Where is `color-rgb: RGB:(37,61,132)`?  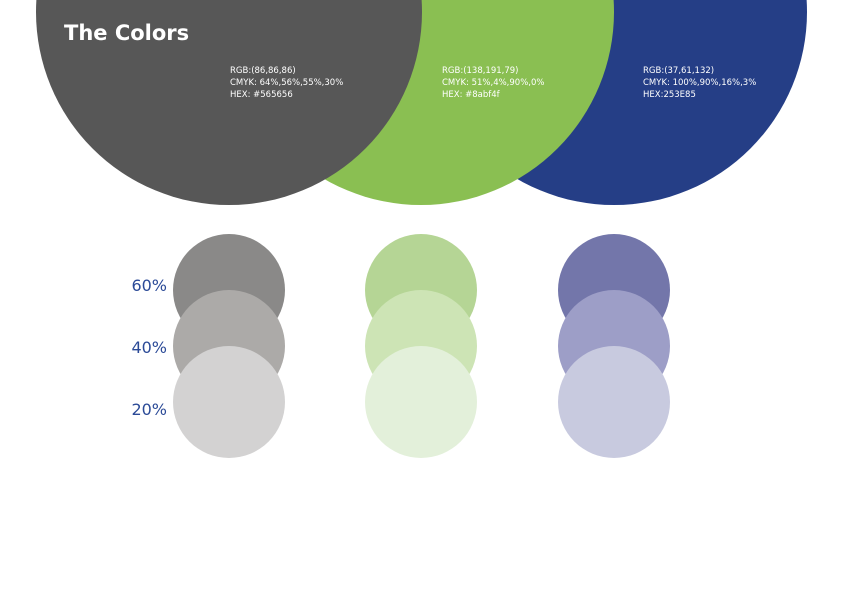 color-rgb: RGB:(37,61,132) is located at coordinates (678, 71).